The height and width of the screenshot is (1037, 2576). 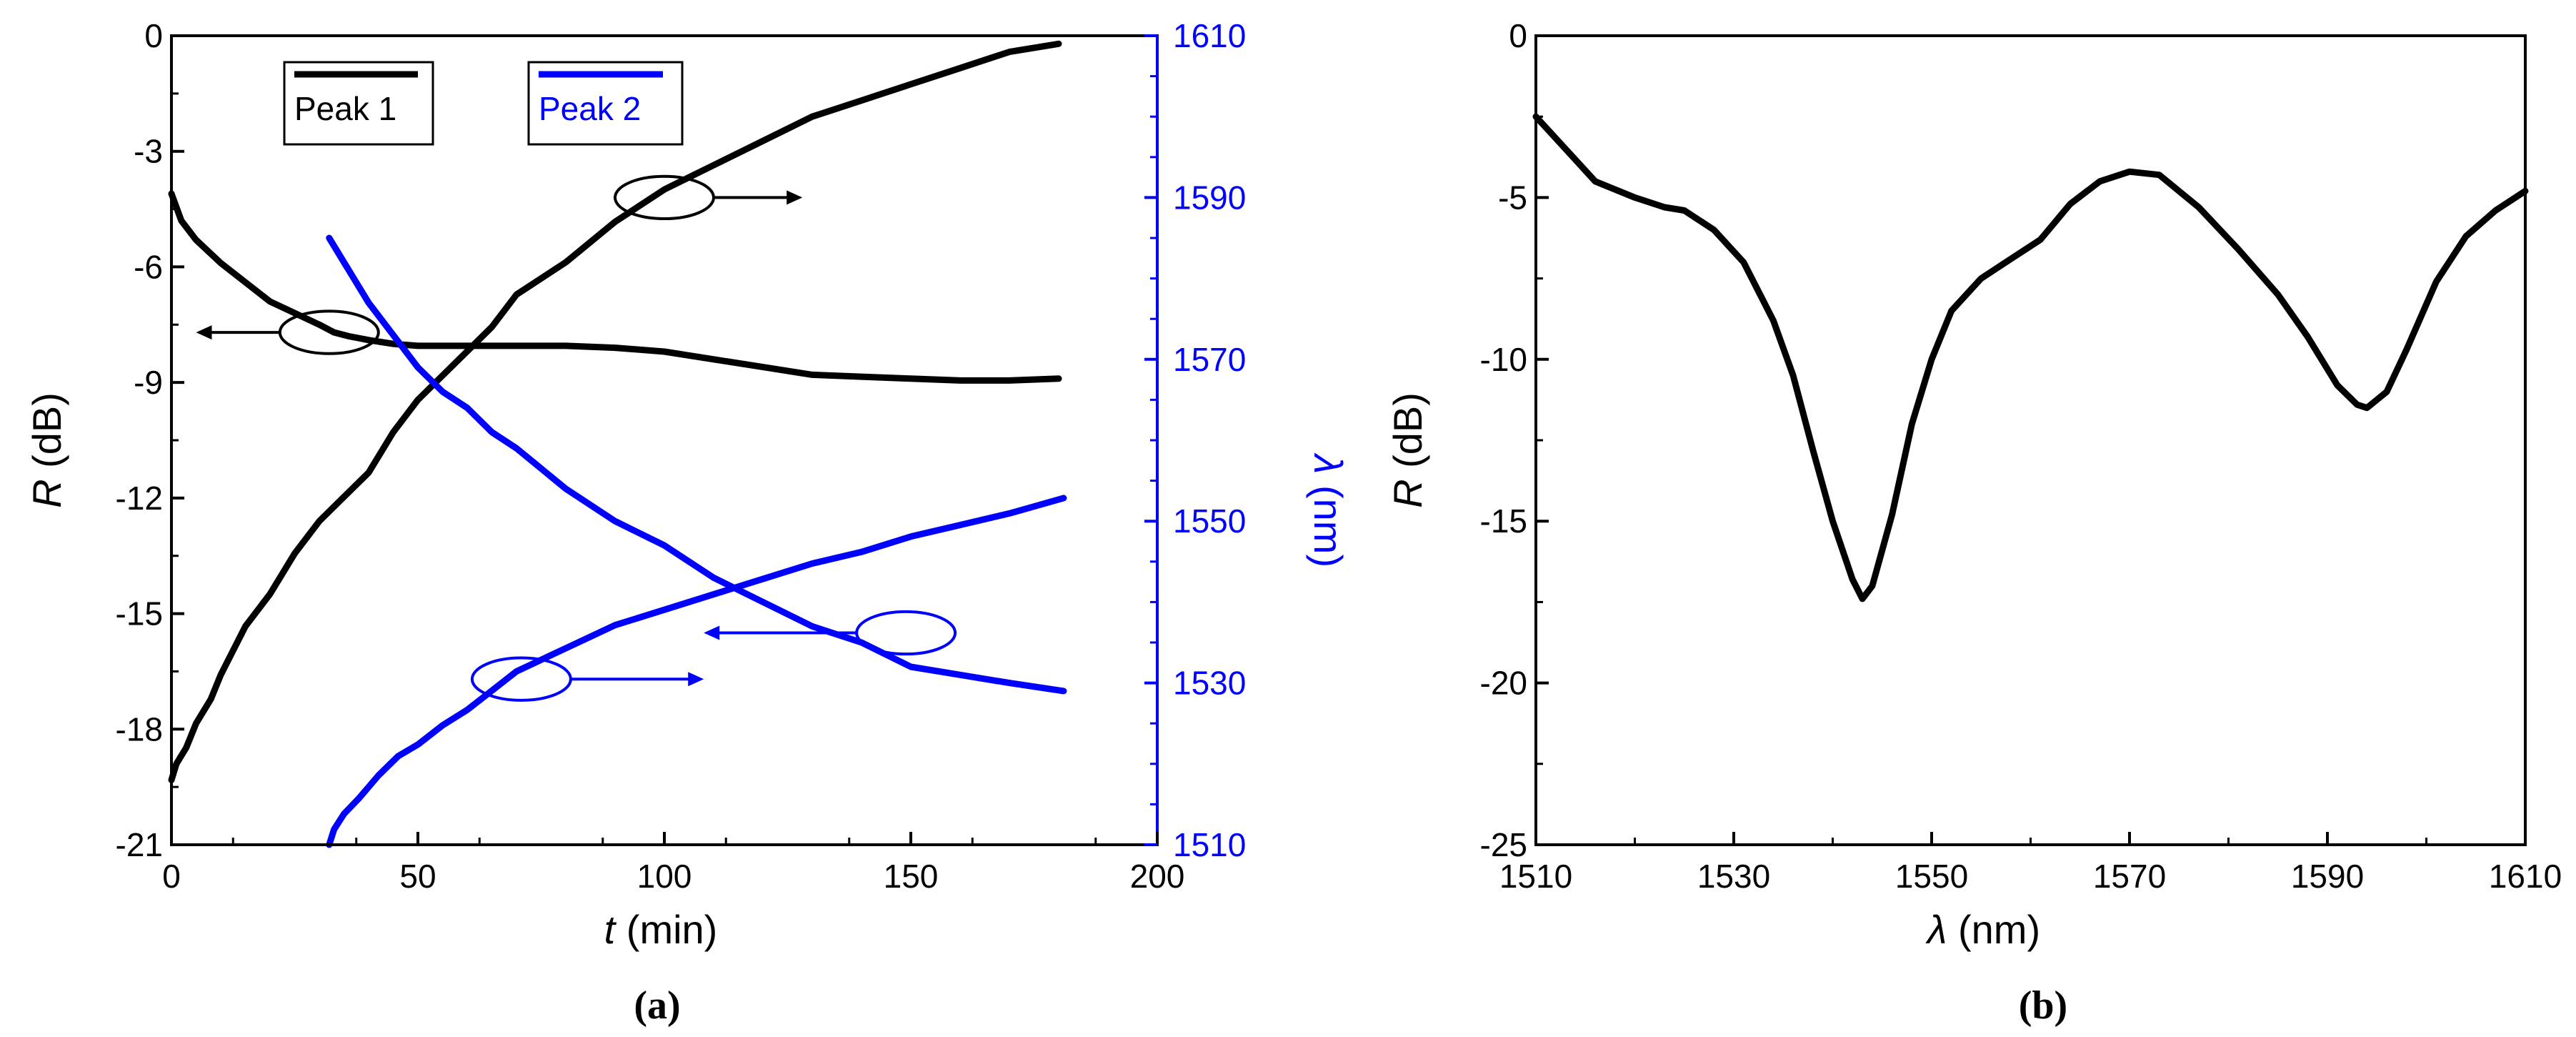 What do you see at coordinates (1936, 929) in the screenshot?
I see `panel-b-x-var: λ` at bounding box center [1936, 929].